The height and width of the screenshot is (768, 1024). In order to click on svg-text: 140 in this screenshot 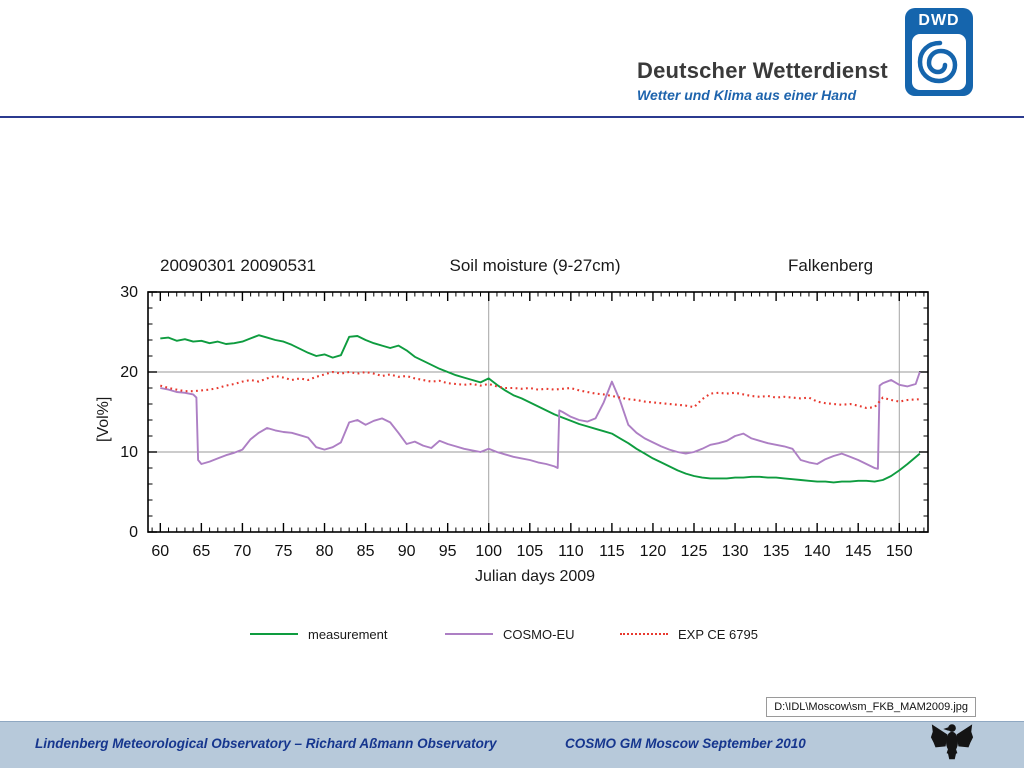, I will do `click(817, 551)`.